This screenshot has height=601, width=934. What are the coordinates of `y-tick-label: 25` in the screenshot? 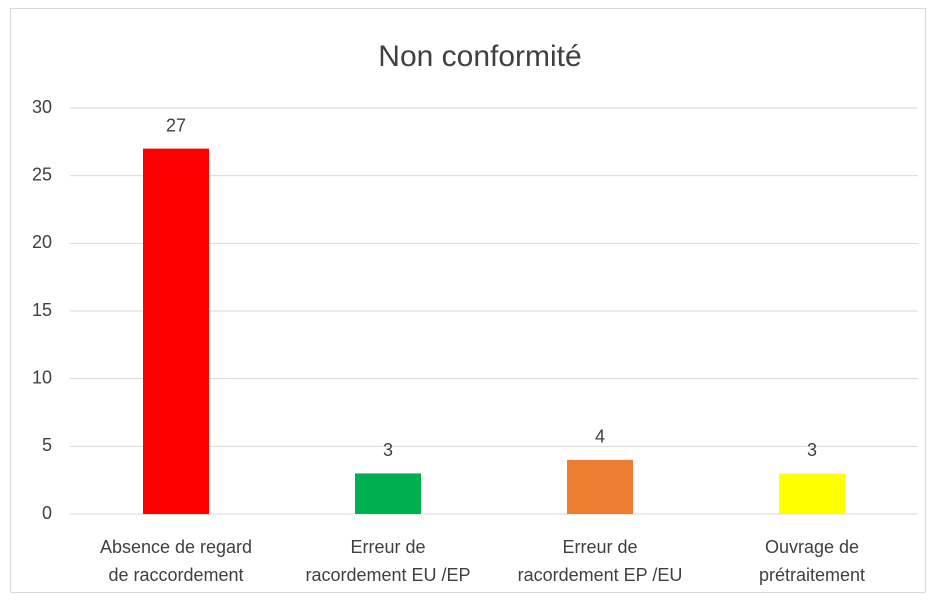 It's located at (42, 174).